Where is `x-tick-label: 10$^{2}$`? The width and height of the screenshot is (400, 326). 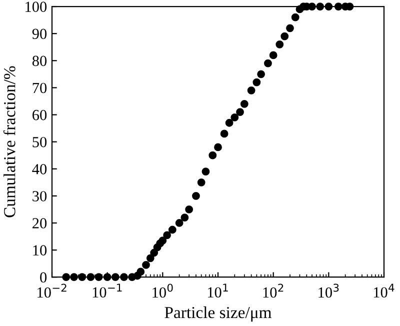 x-tick-label: 10$^{2}$ is located at coordinates (273, 291).